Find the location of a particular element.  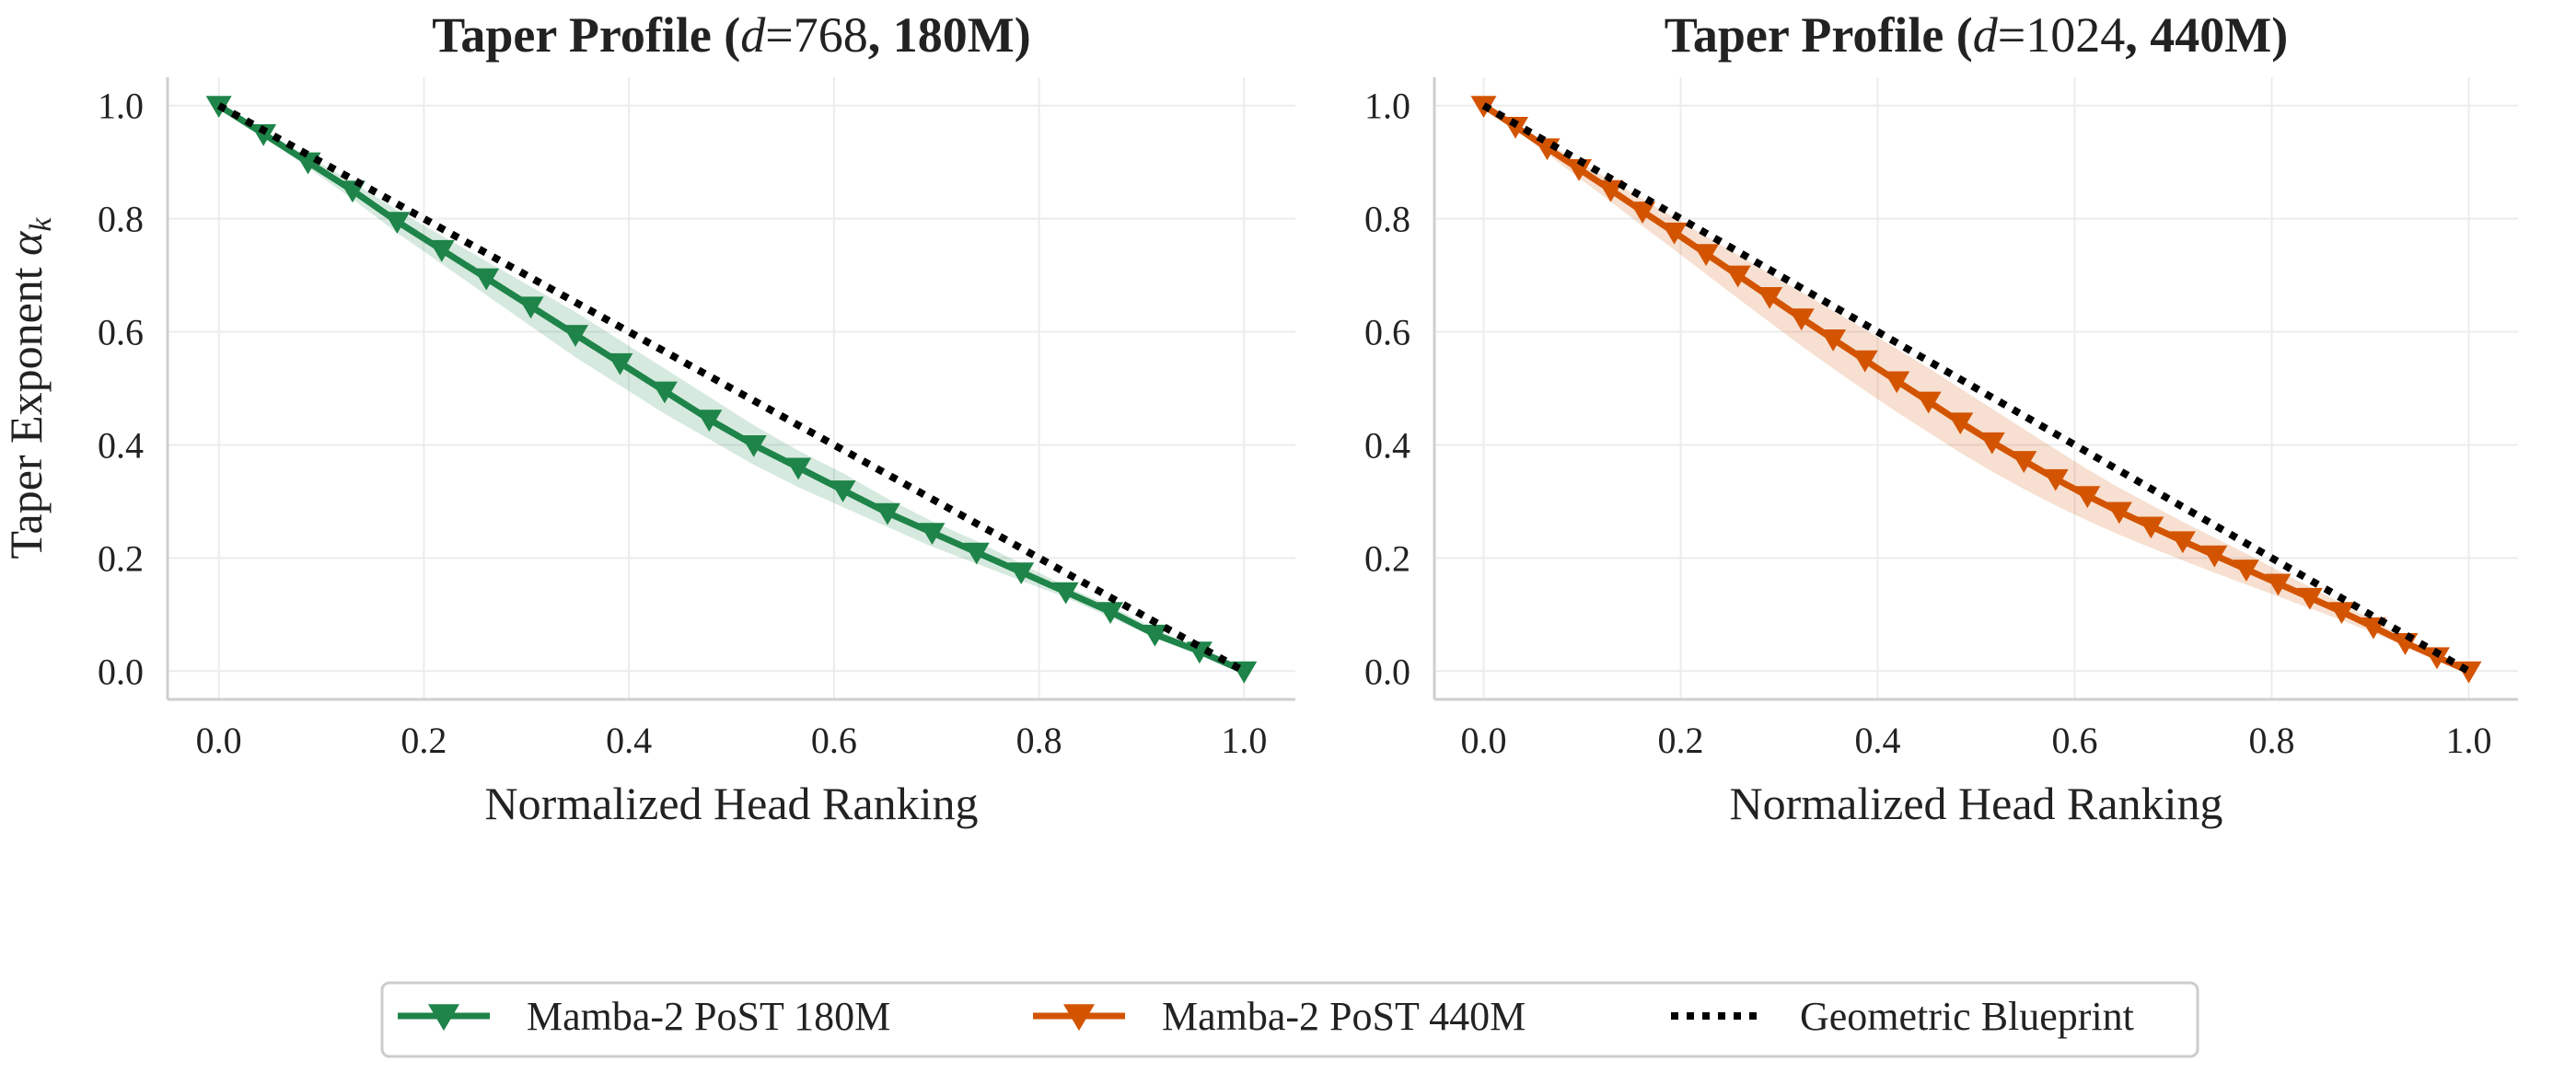

y-axis-label: Taper Exponent αk is located at coordinates (29, 389).